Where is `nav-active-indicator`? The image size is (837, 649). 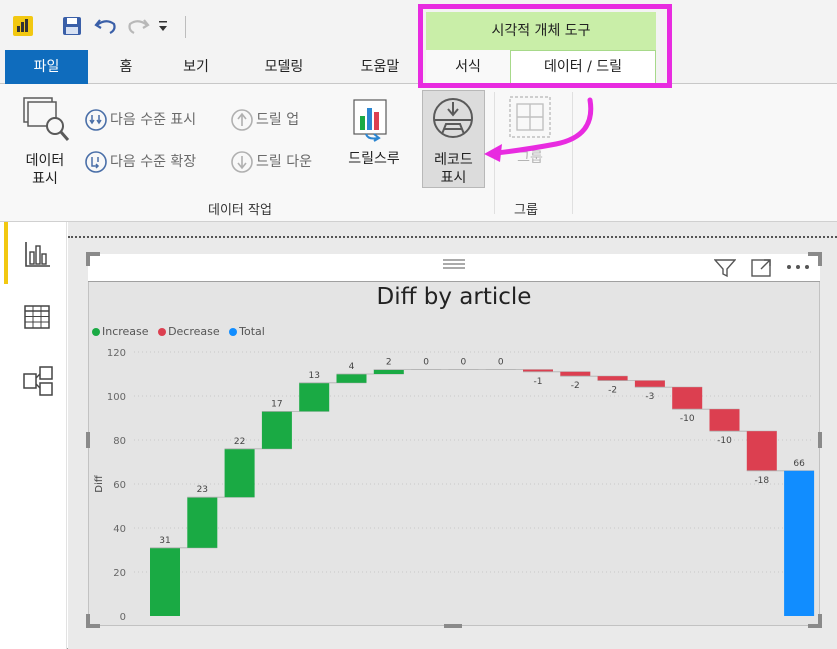
nav-active-indicator is located at coordinates (6, 253).